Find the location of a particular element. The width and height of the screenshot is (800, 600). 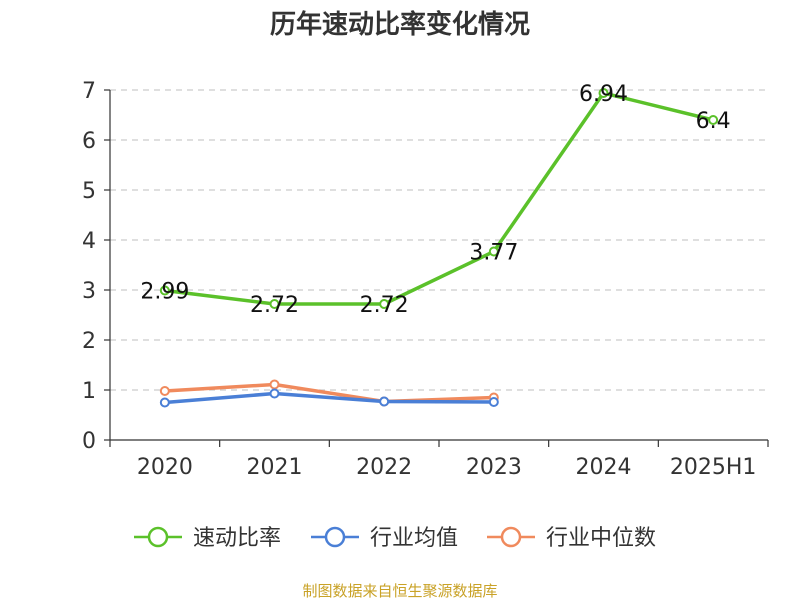

data-label: 2.99 is located at coordinates (164, 292).